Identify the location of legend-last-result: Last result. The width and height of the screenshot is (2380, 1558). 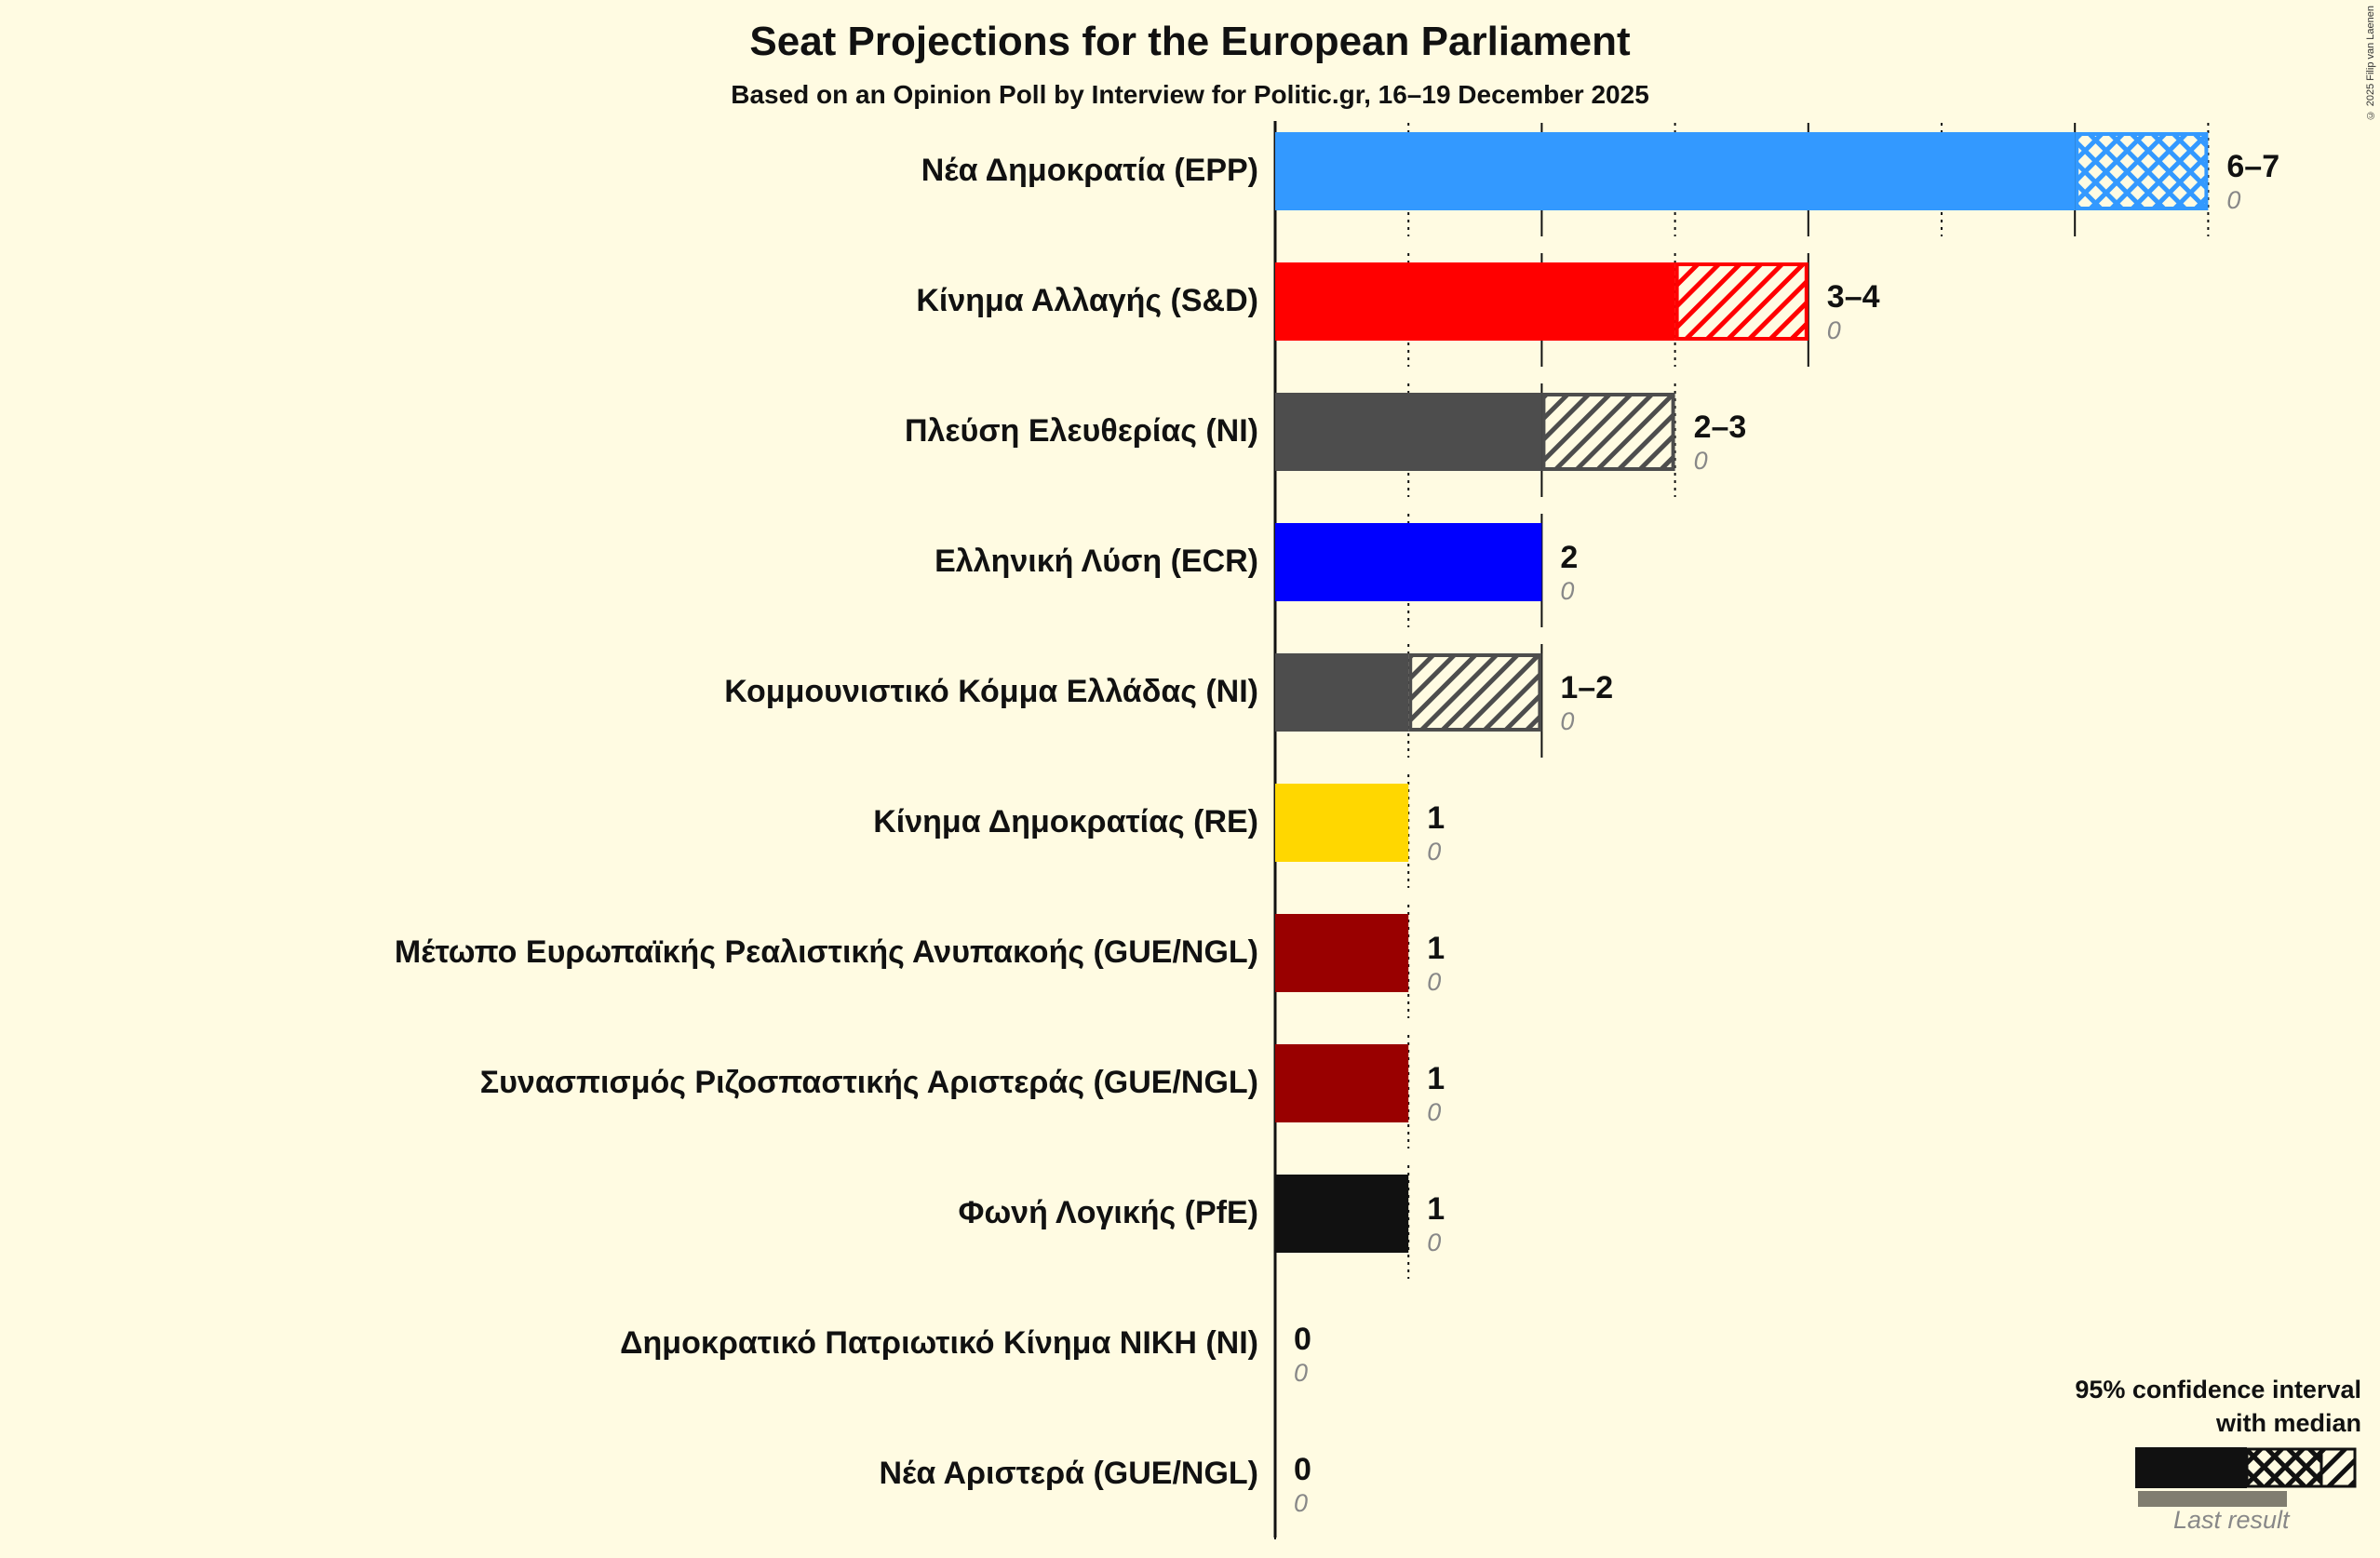
(2231, 1520).